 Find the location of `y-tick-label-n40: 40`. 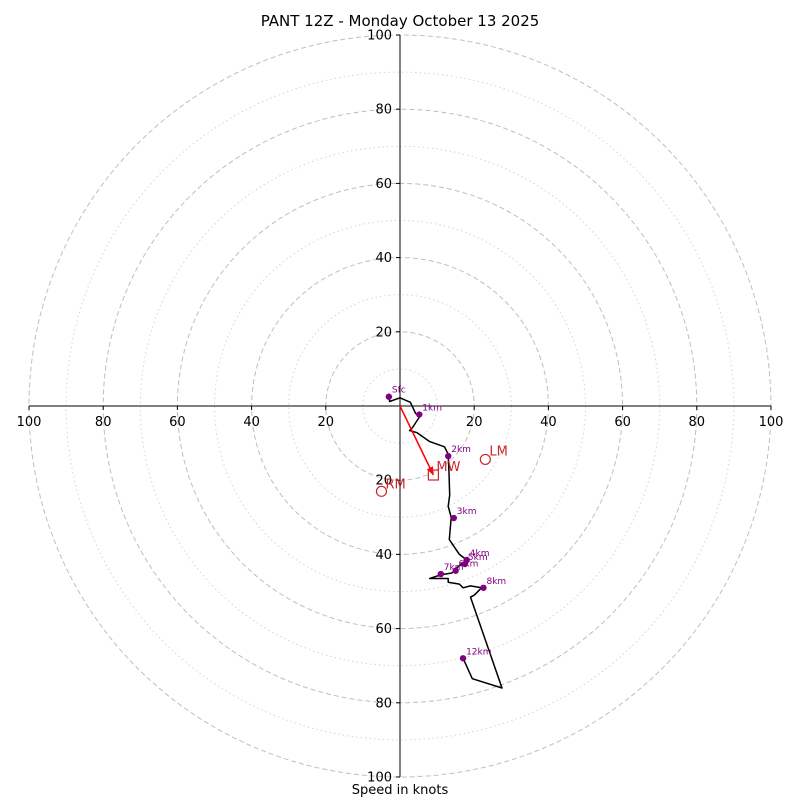

y-tick-label-n40: 40 is located at coordinates (383, 258).